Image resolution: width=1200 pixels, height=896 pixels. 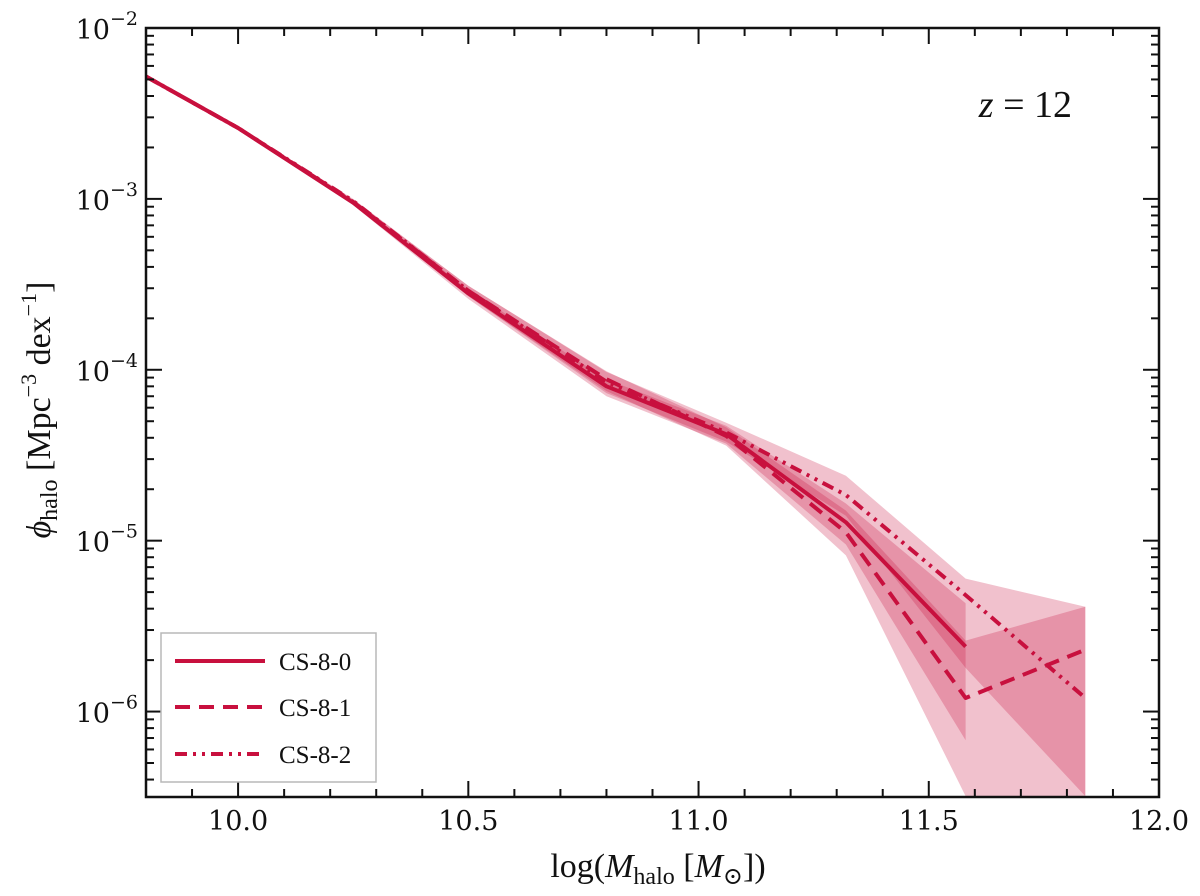 I want to click on legend-label-cs-8-0: CS-8-0, so click(x=315, y=662).